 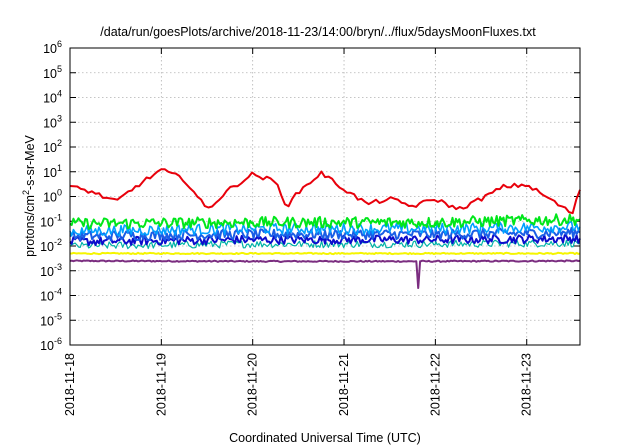 I want to click on y-tick-label: 10⁵, so click(x=52, y=72).